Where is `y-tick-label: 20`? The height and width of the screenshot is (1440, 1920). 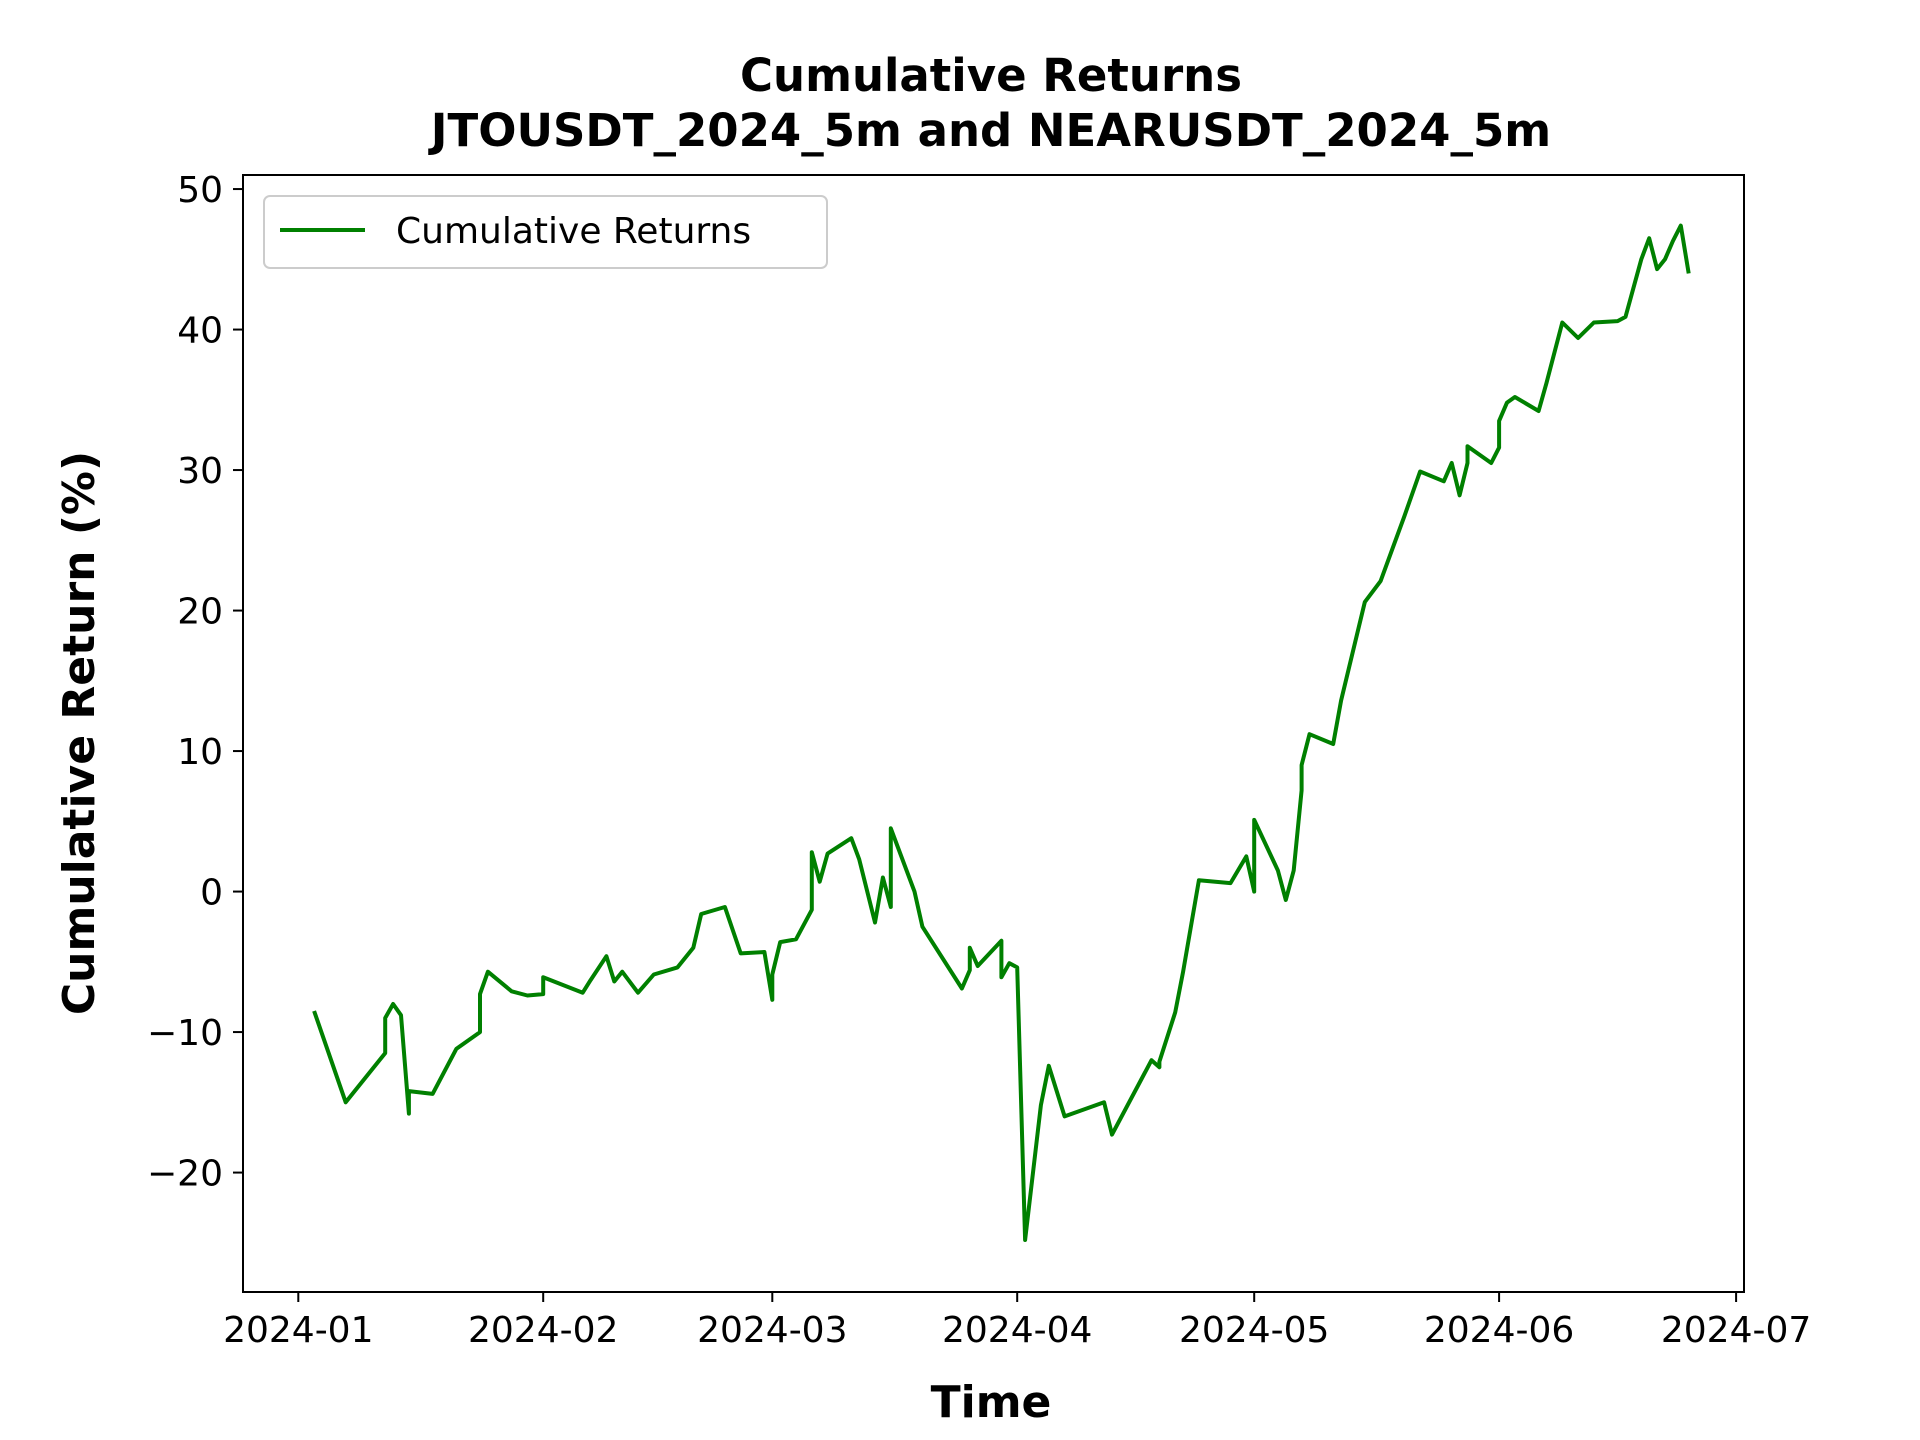 y-tick-label: 20 is located at coordinates (200, 612).